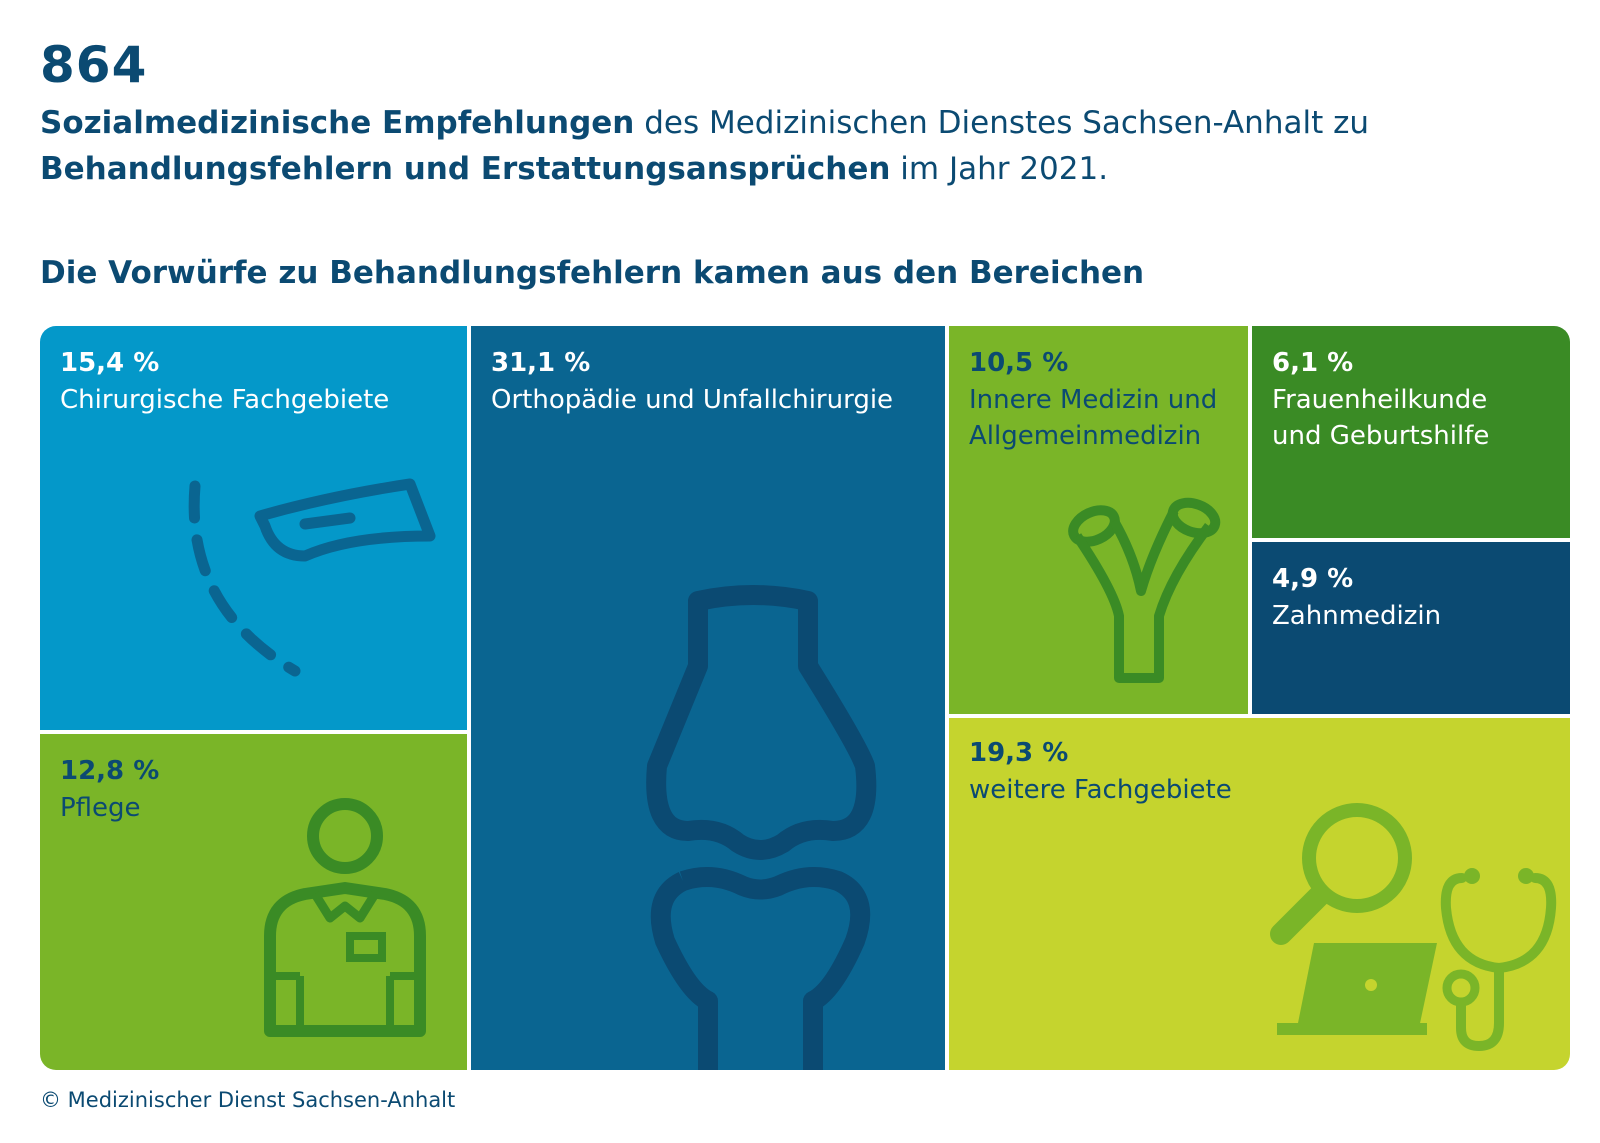 The width and height of the screenshot is (1600, 1143). Describe the element at coordinates (110, 363) in the screenshot. I see `tile-chirurgie-value: 15,4 %` at that location.